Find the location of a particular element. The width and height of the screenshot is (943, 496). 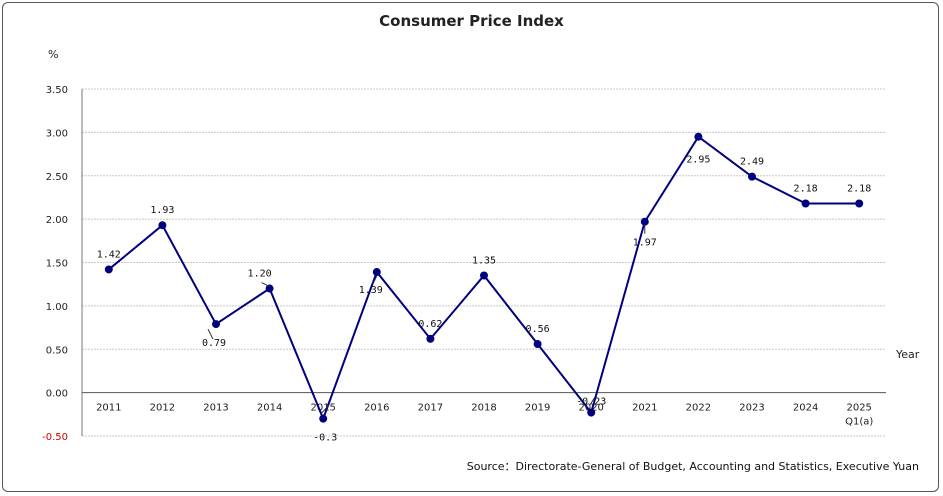

data-label: 1.39 is located at coordinates (371, 290).